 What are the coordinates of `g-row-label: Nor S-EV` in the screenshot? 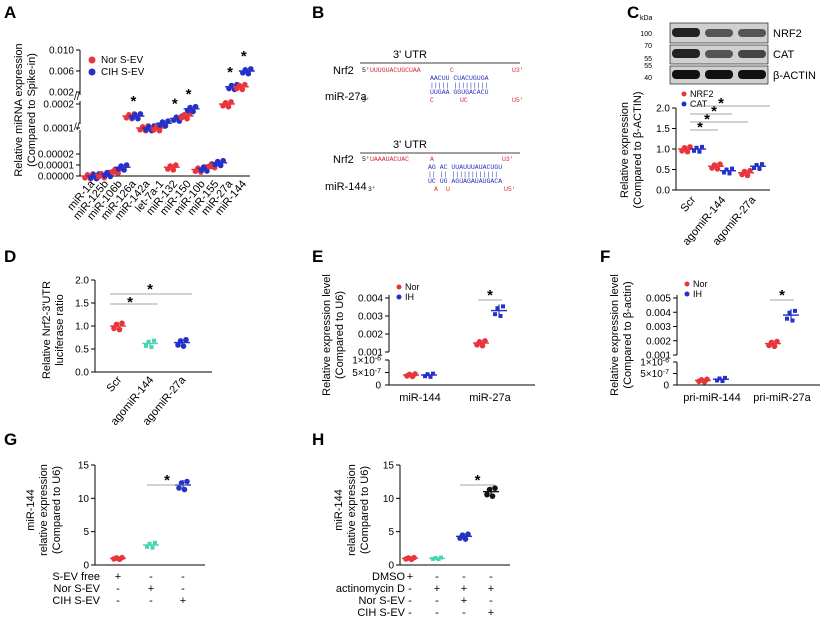 It's located at (77, 589).